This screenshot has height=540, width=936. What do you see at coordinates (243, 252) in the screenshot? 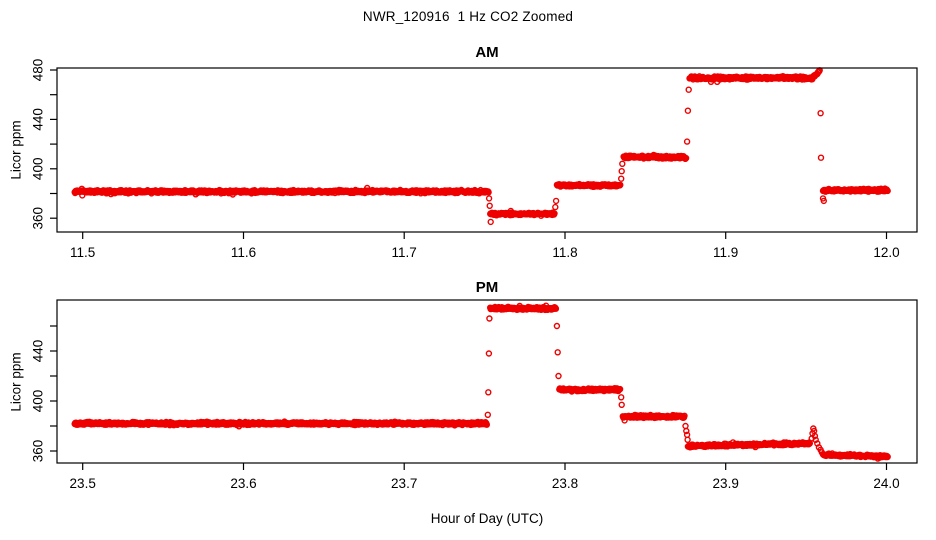
I see `x-tick-label: 11.6` at bounding box center [243, 252].